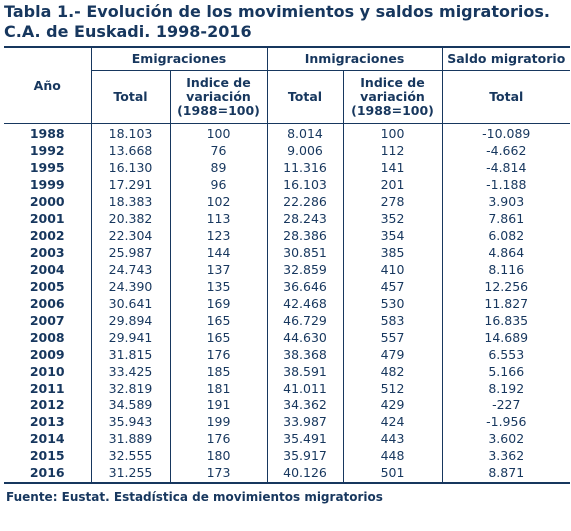  What do you see at coordinates (305, 439) in the screenshot?
I see `inmigraciones-total-cell: 35.491` at bounding box center [305, 439].